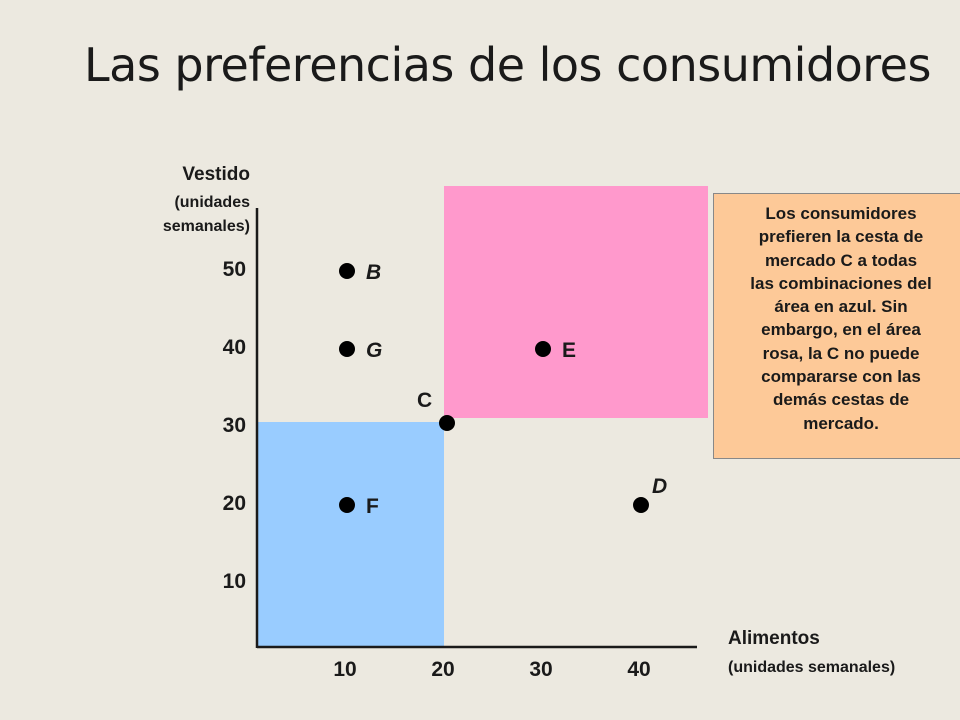 The image size is (960, 720). I want to click on note-line: prefieren la cesta de, so click(841, 237).